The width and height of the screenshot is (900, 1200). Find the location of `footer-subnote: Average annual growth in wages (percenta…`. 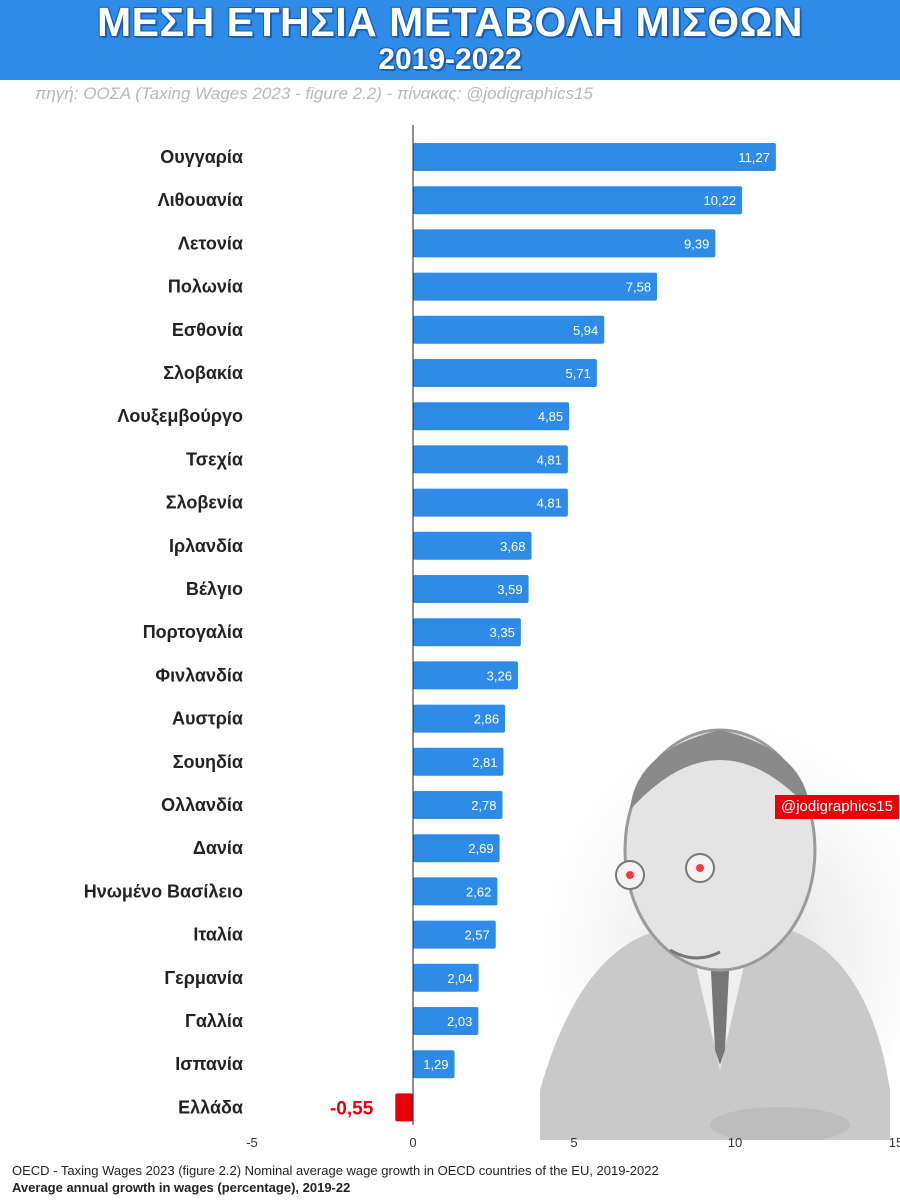

footer-subnote: Average annual growth in wages (percenta… is located at coordinates (181, 1187).